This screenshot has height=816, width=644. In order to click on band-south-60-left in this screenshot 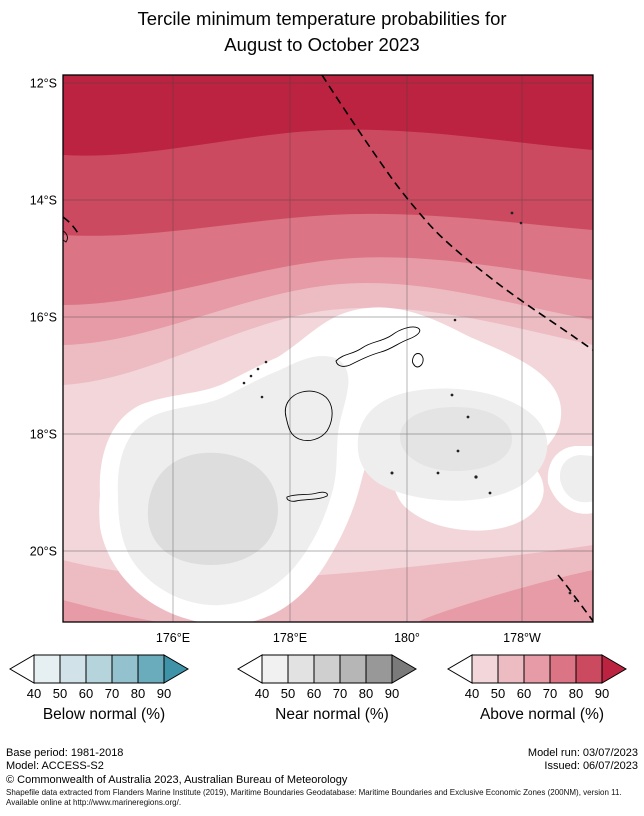, I will do `click(110, 611)`.